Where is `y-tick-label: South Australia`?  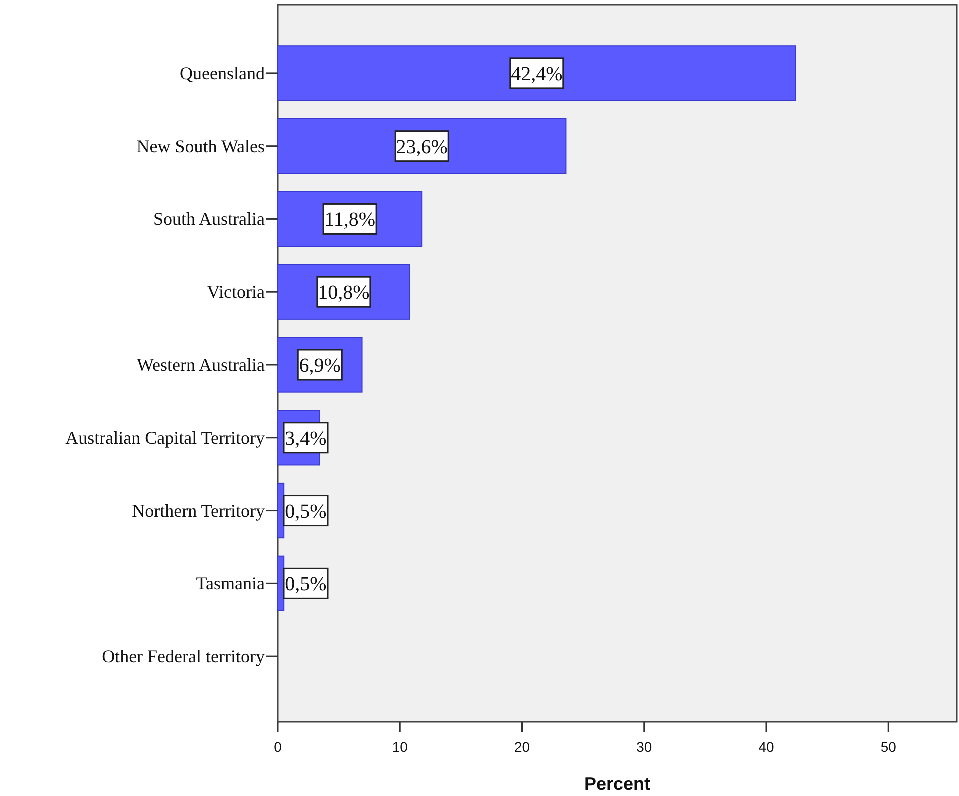
y-tick-label: South Australia is located at coordinates (210, 219).